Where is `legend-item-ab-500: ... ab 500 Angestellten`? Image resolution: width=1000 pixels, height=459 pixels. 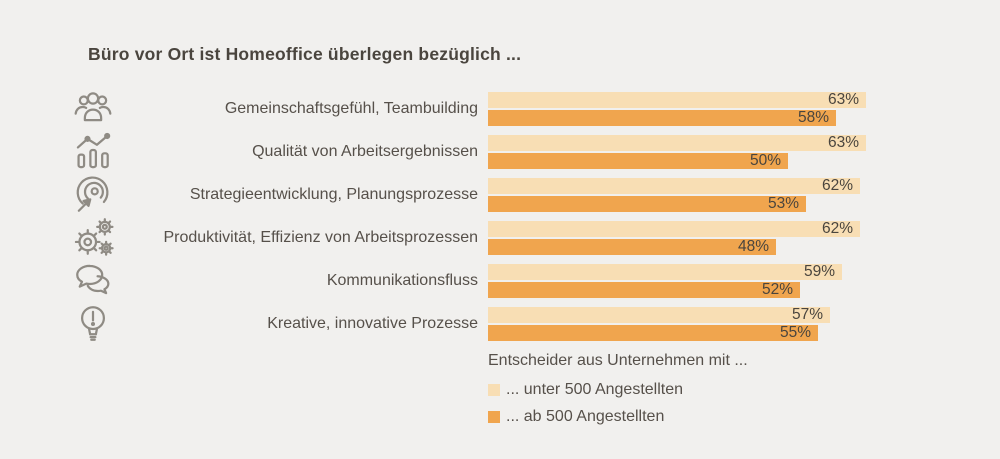
legend-item-ab-500: ... ab 500 Angestellten is located at coordinates (618, 417).